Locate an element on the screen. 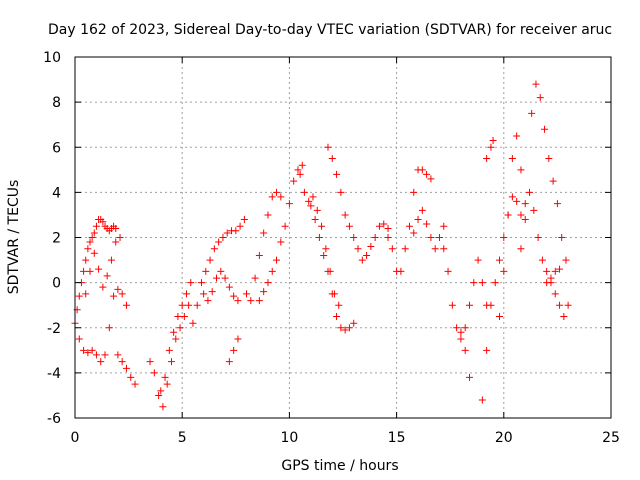 The image size is (640, 480). y-tick-label: -2 is located at coordinates (54, 329).